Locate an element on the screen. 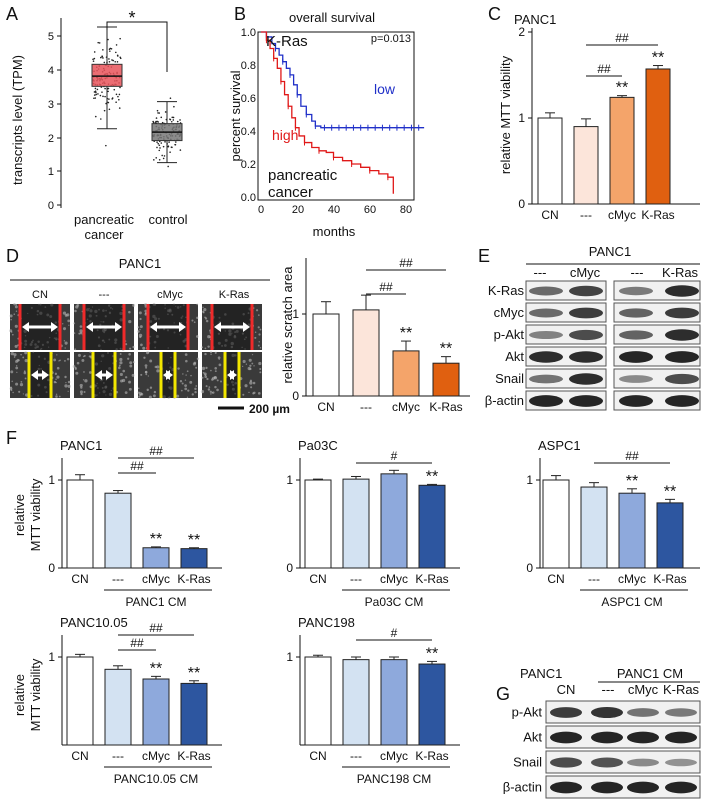  panel-b-km-curves is located at coordinates (343, 112).